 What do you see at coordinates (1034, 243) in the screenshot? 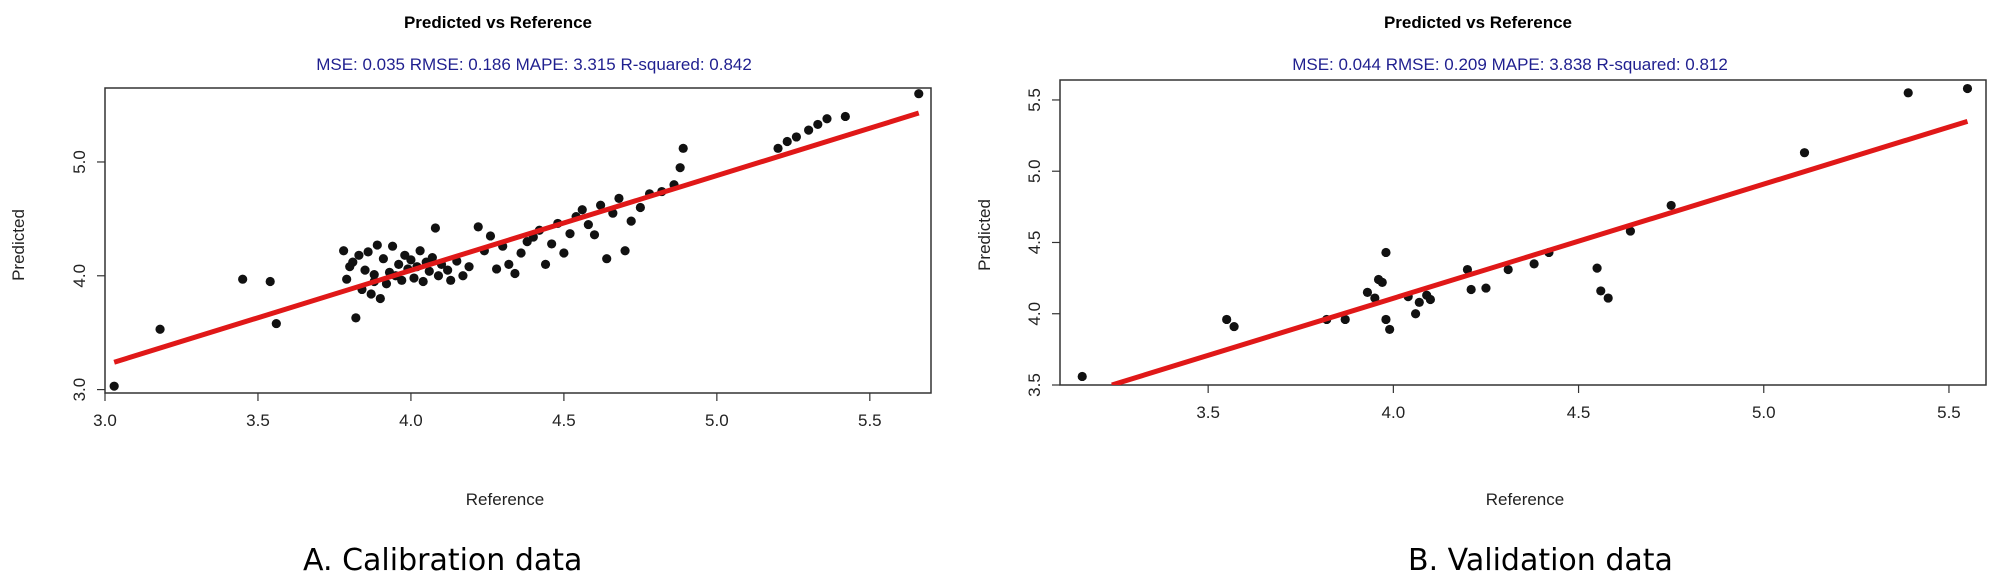
I see `y-tick-label: 4.5` at bounding box center [1034, 243].